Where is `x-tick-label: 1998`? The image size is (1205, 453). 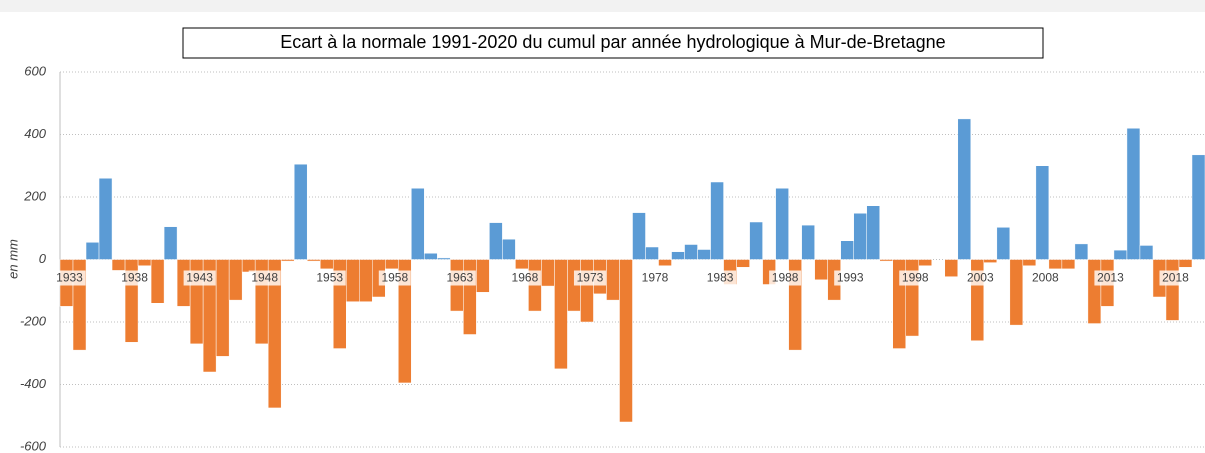
x-tick-label: 1998 is located at coordinates (915, 278).